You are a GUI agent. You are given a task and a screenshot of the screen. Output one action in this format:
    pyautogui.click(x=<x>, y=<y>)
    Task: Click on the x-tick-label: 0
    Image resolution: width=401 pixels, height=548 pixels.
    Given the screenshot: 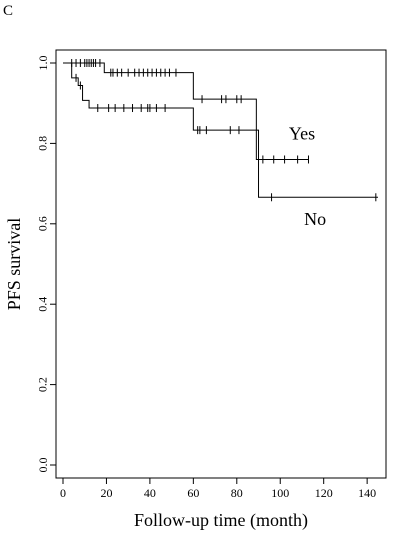 What is the action you would take?
    pyautogui.click(x=63, y=493)
    